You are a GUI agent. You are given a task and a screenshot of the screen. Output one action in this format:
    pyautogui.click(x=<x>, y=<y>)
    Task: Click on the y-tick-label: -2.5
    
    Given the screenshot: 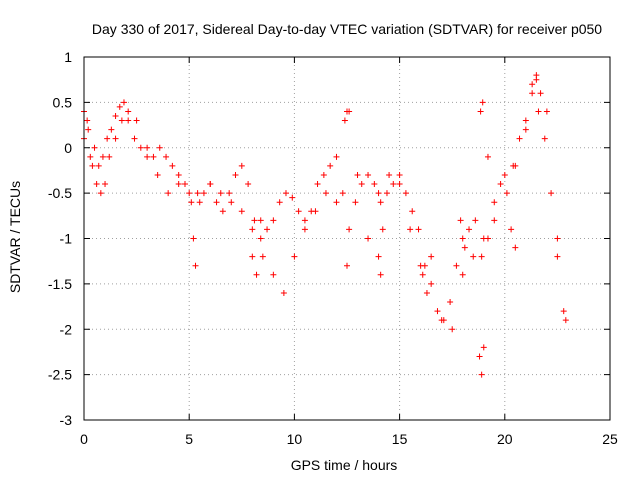 What is the action you would take?
    pyautogui.click(x=60, y=375)
    